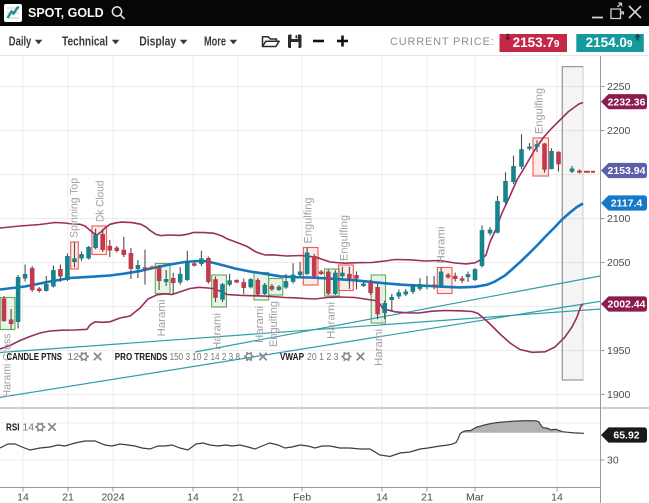 This screenshot has height=503, width=649. Describe the element at coordinates (101, 202) in the screenshot. I see `svg-text: Dk Cloud` at that location.